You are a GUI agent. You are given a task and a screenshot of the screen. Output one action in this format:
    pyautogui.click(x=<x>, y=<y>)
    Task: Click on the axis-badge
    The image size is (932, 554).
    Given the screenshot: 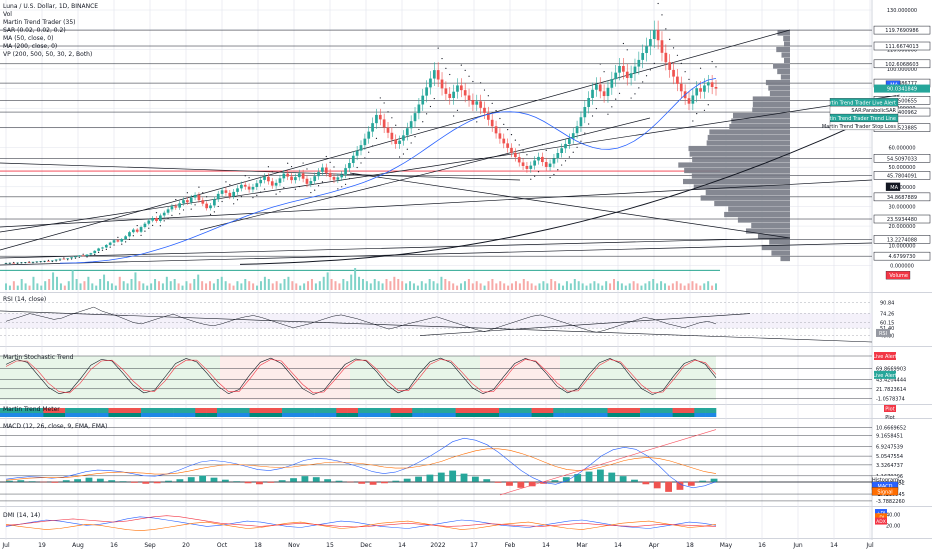 What is the action you would take?
    pyautogui.click(x=864, y=126)
    